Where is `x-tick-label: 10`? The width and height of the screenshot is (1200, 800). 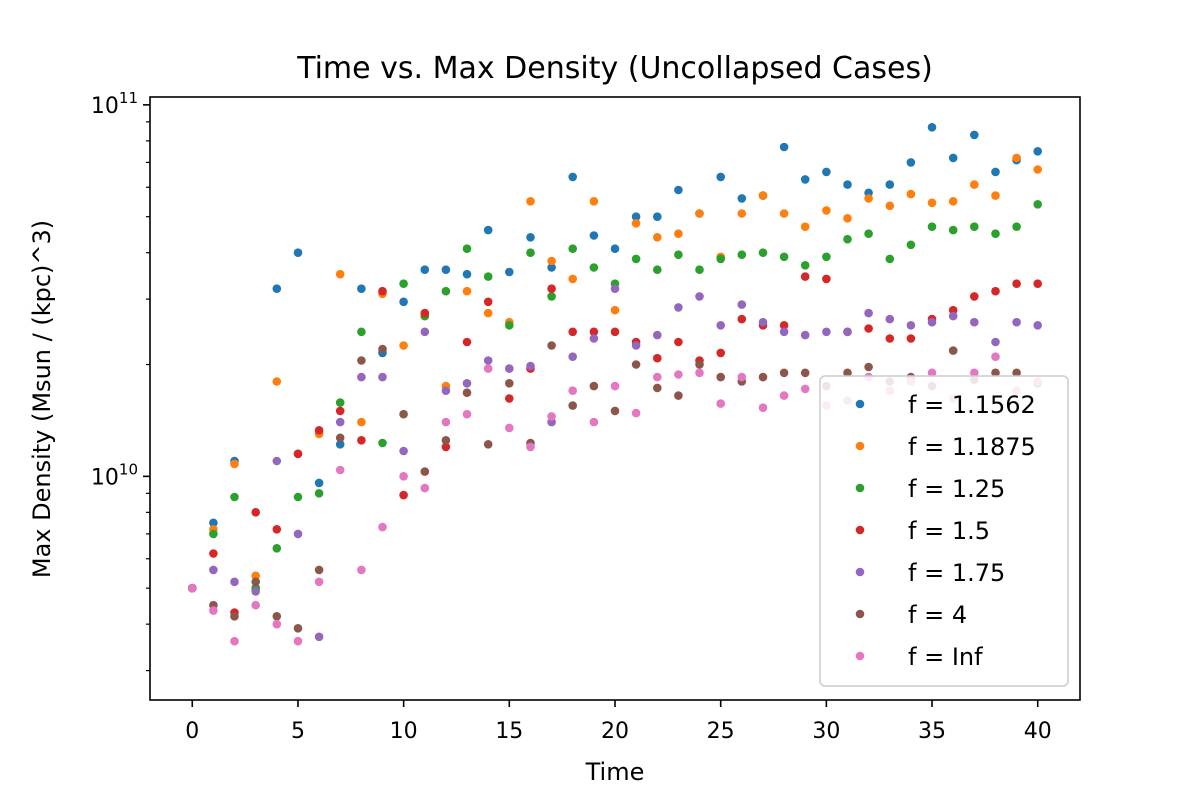 x-tick-label: 10 is located at coordinates (404, 731).